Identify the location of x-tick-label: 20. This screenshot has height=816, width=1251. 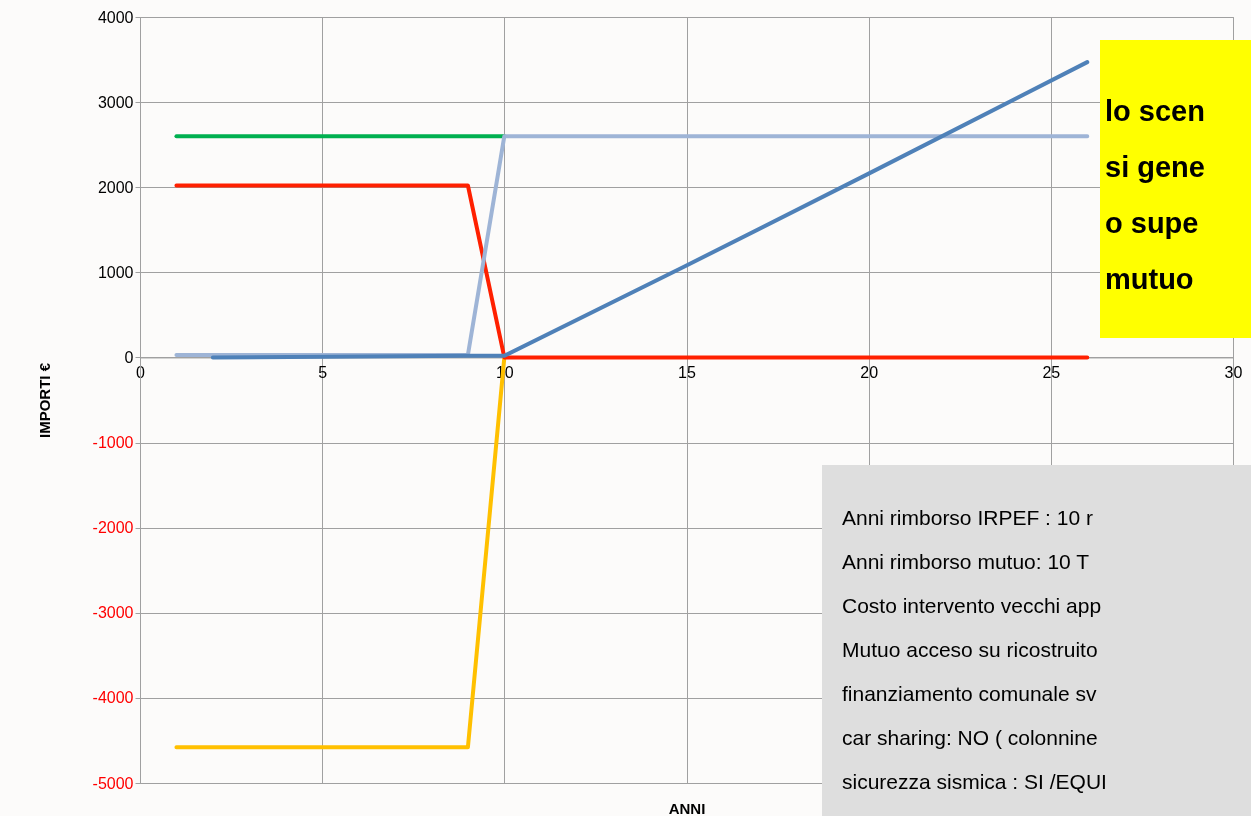
(869, 372).